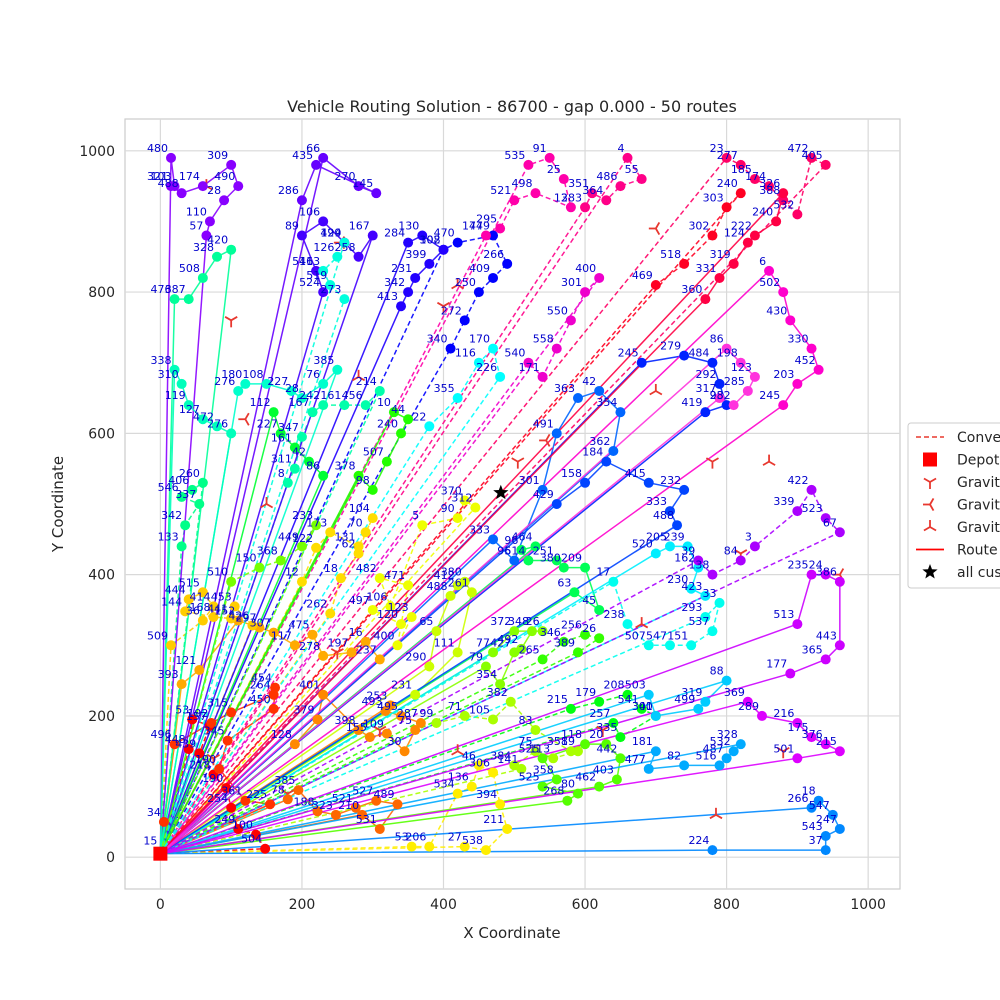 Image resolution: width=1000 pixels, height=1000 pixels. Describe the element at coordinates (798, 339) in the screenshot. I see `customer-label: 330` at that location.